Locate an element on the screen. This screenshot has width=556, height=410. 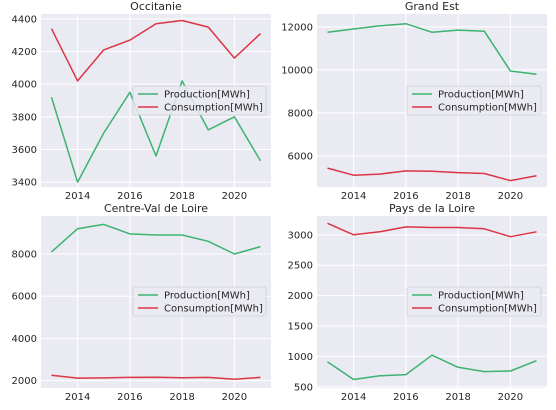
y-tick-label: 2500 is located at coordinates (300, 266).